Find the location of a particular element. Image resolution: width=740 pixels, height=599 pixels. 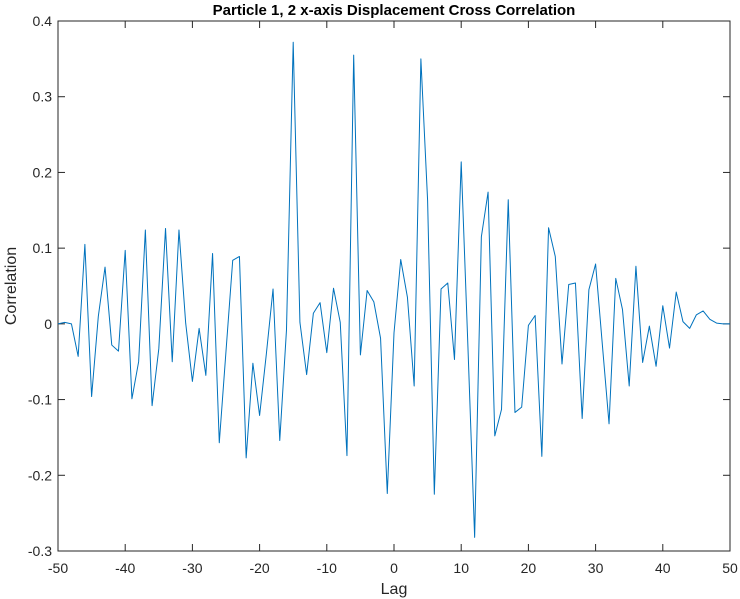

x-tick-label: 20 is located at coordinates (529, 568).